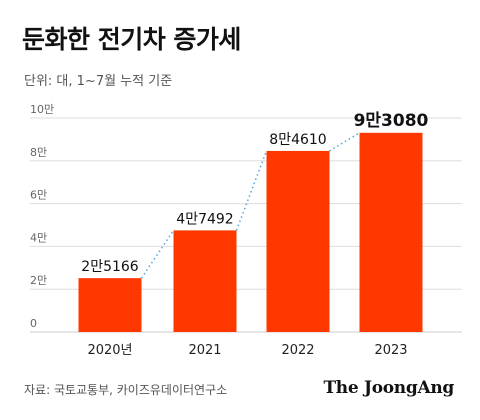  What do you see at coordinates (131, 39) in the screenshot?
I see `page-title: 둔화한 전기차 증가세` at bounding box center [131, 39].